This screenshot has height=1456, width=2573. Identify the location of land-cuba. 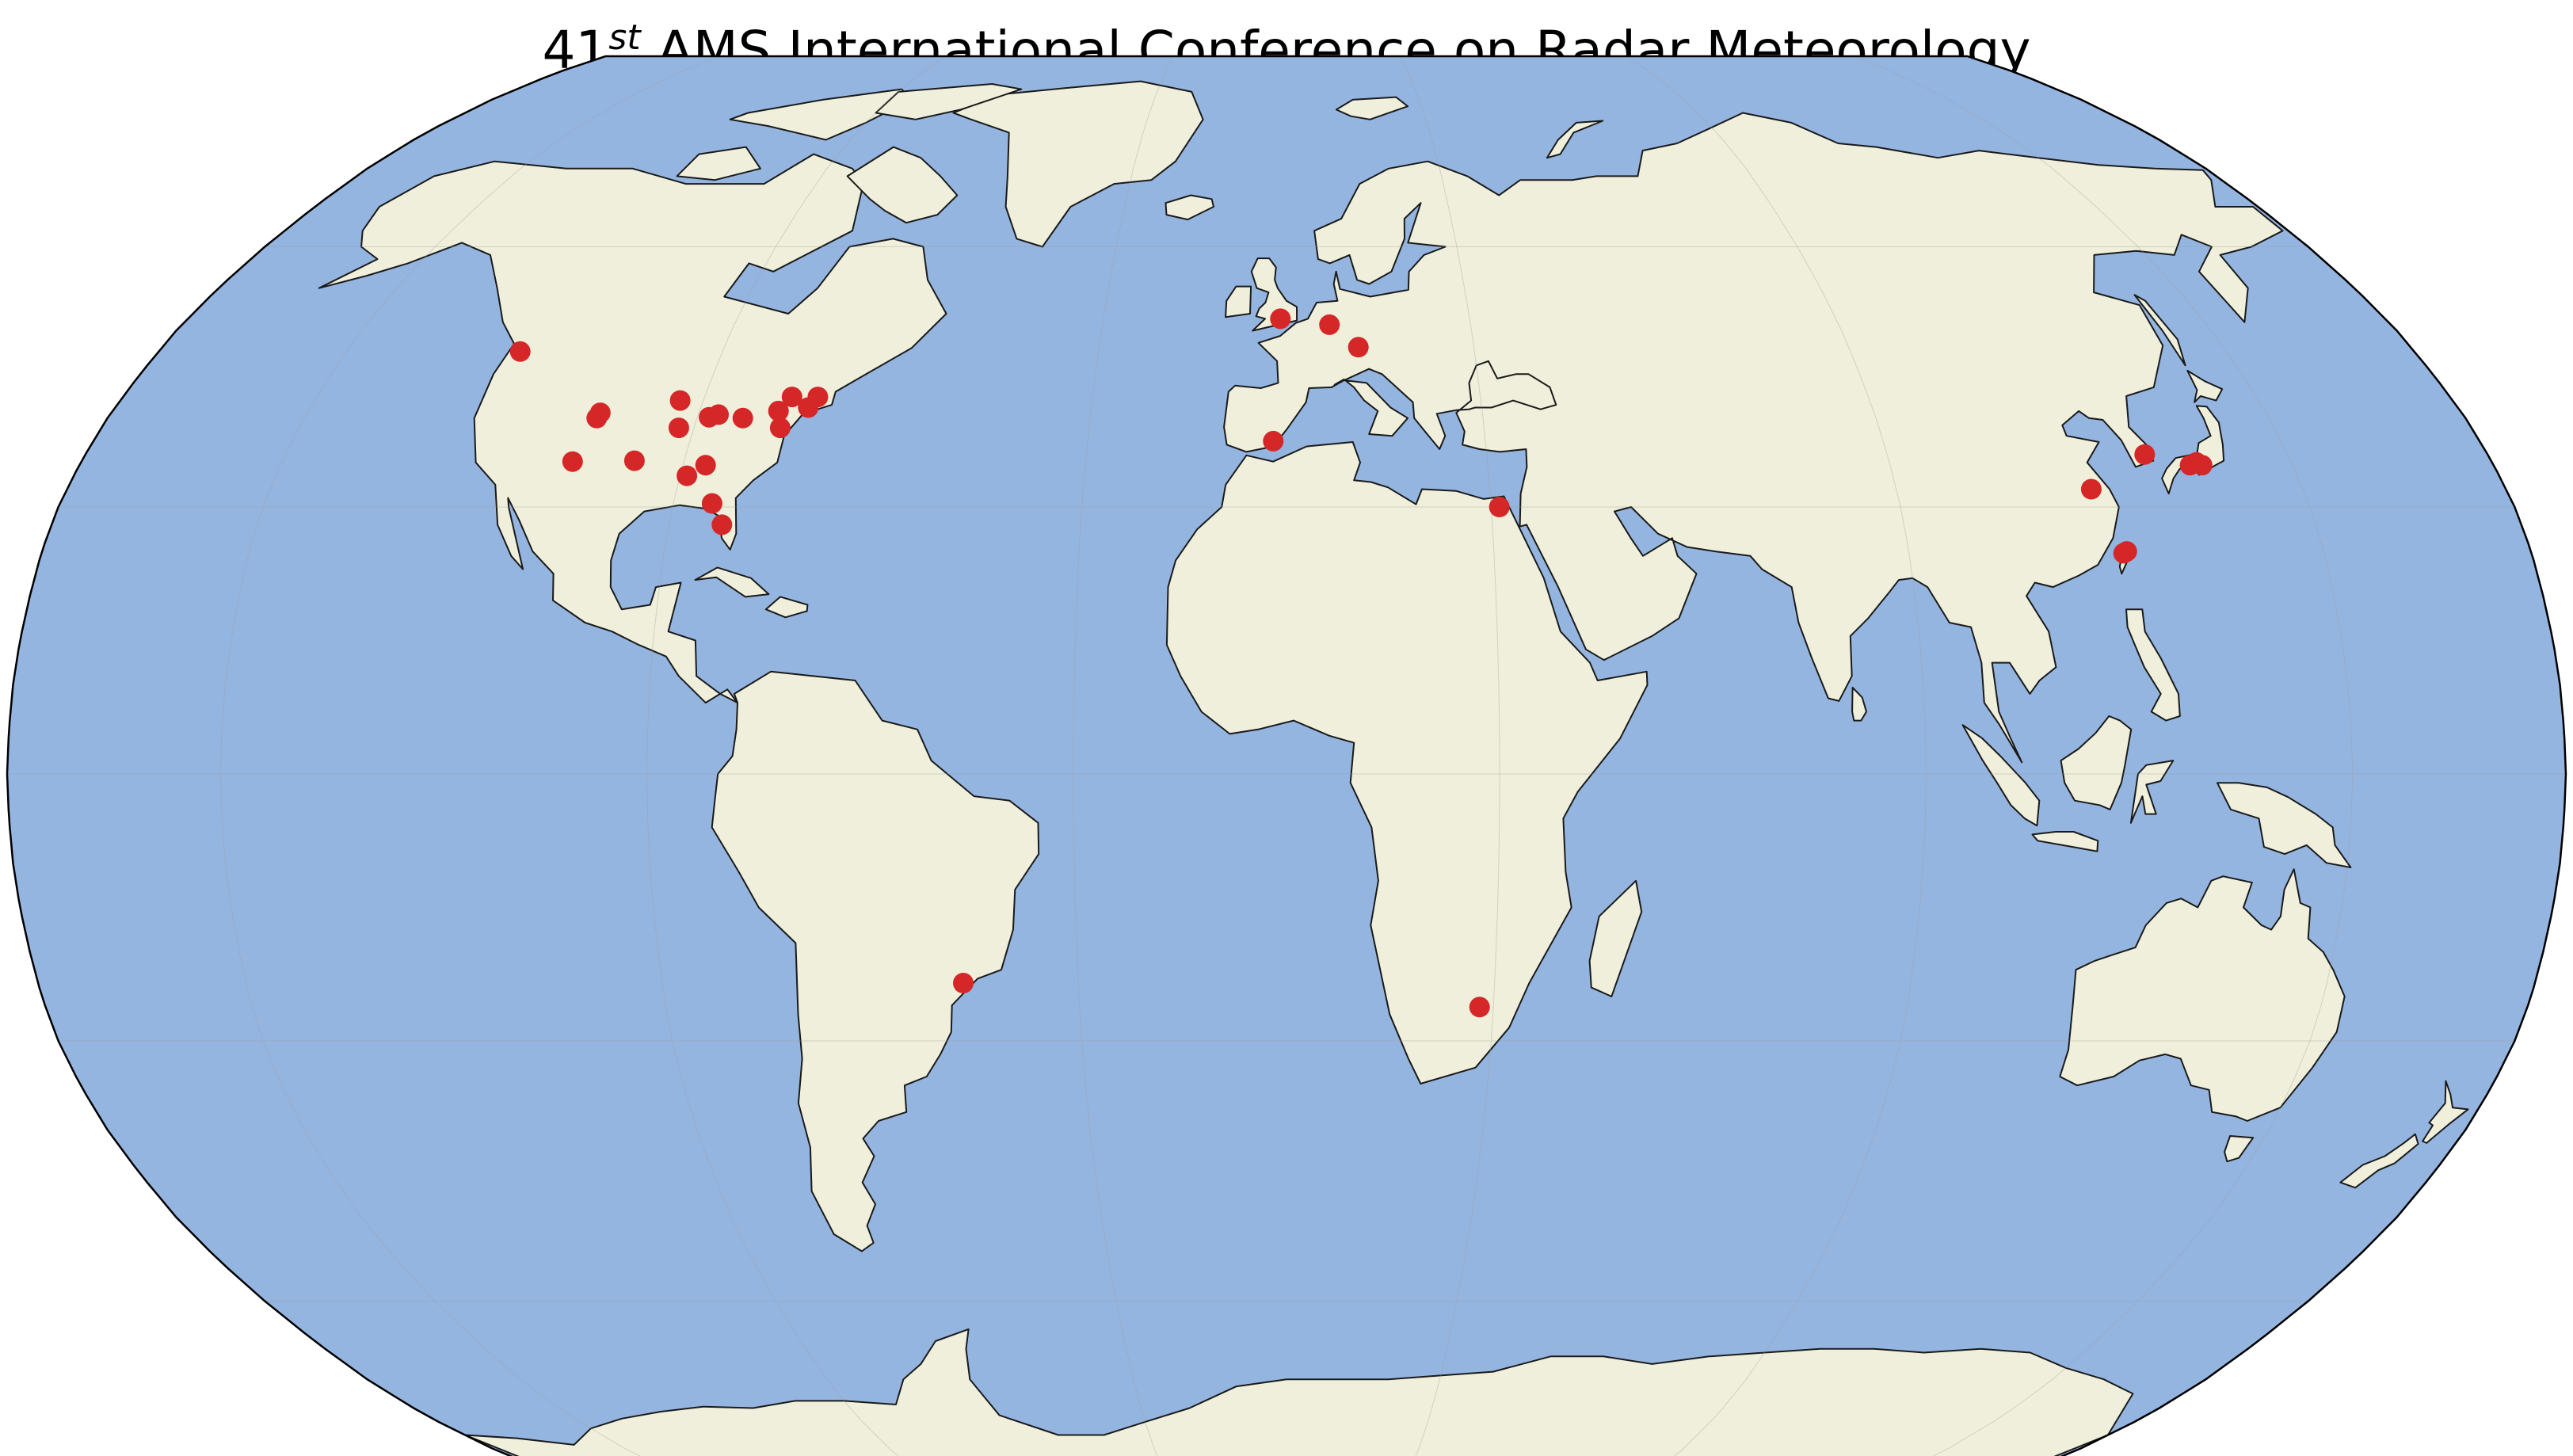
(732, 582).